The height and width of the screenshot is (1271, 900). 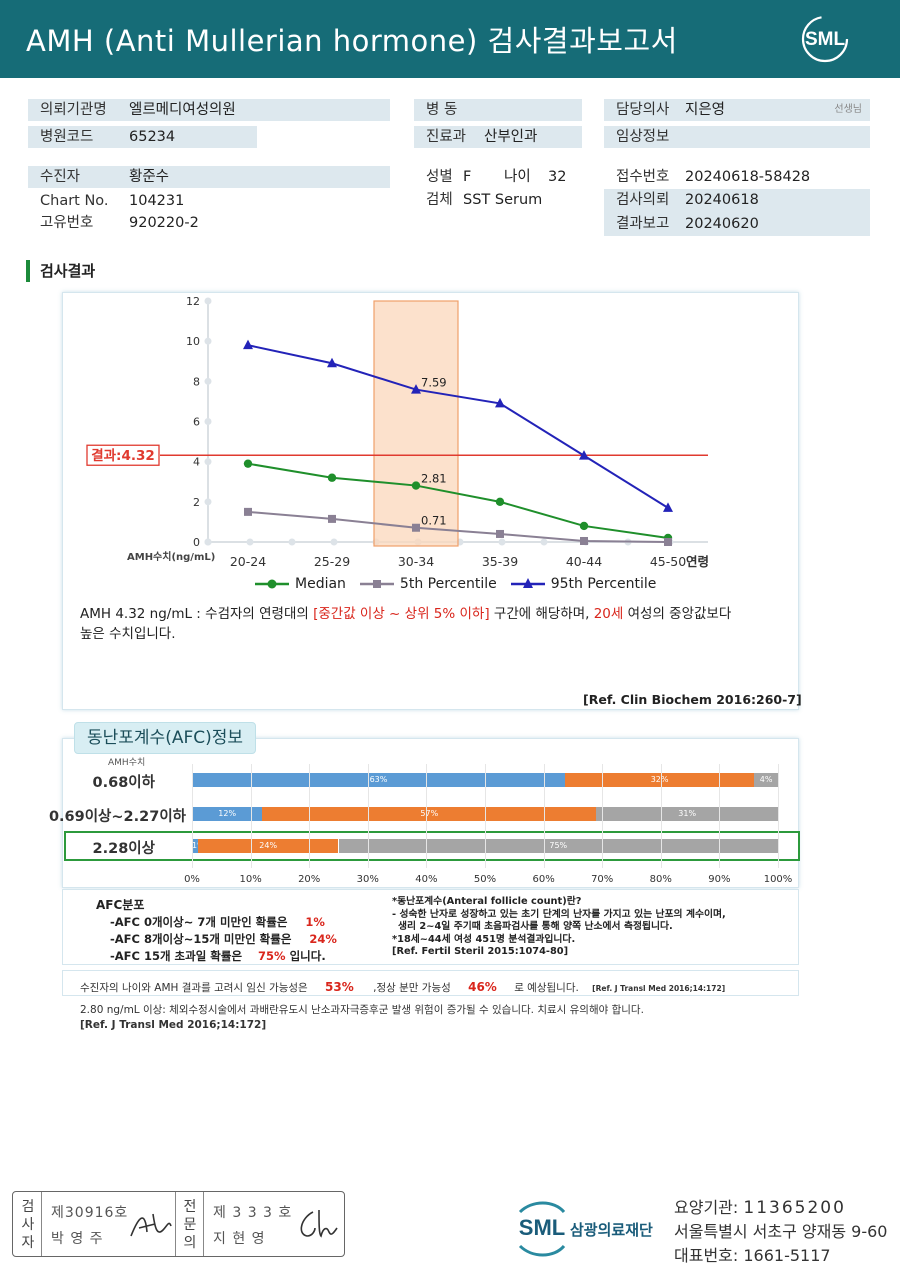 I want to click on id-label: 고유번호, so click(x=67, y=223).